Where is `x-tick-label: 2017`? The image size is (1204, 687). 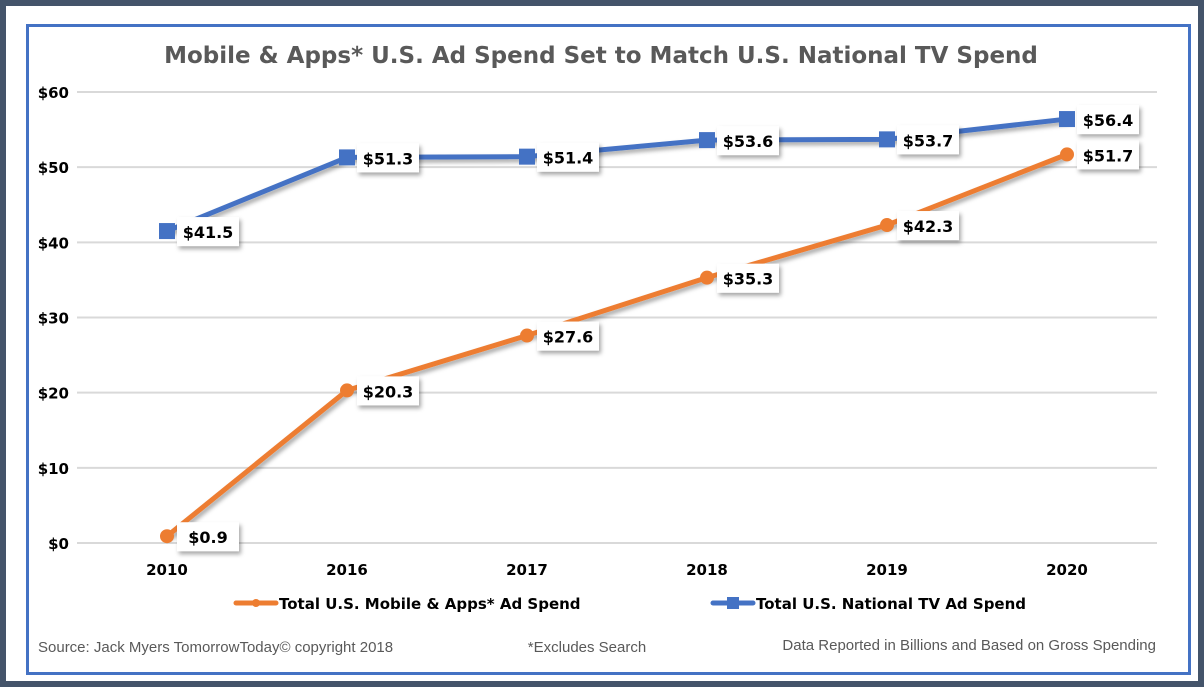 x-tick-label: 2017 is located at coordinates (527, 570).